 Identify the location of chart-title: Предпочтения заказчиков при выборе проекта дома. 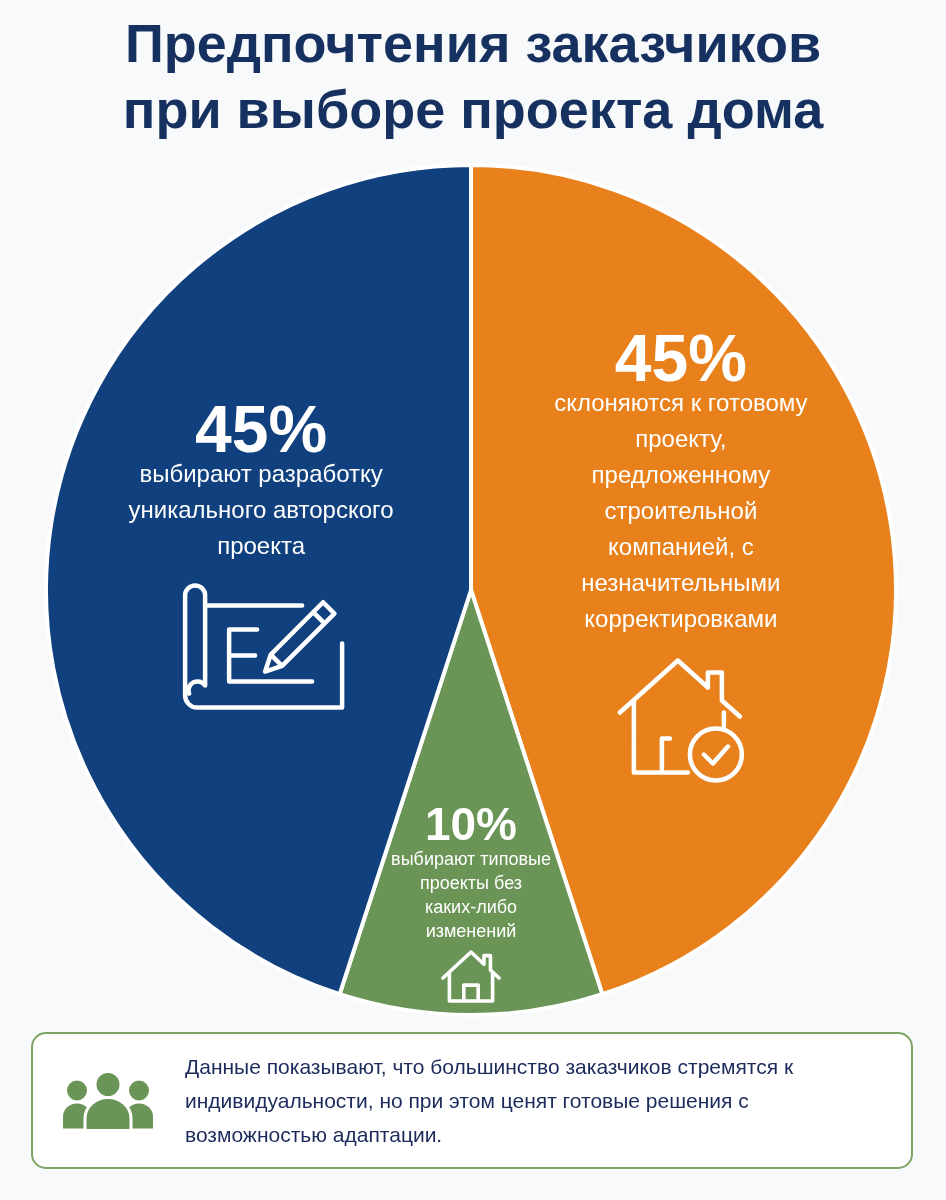
(473, 76).